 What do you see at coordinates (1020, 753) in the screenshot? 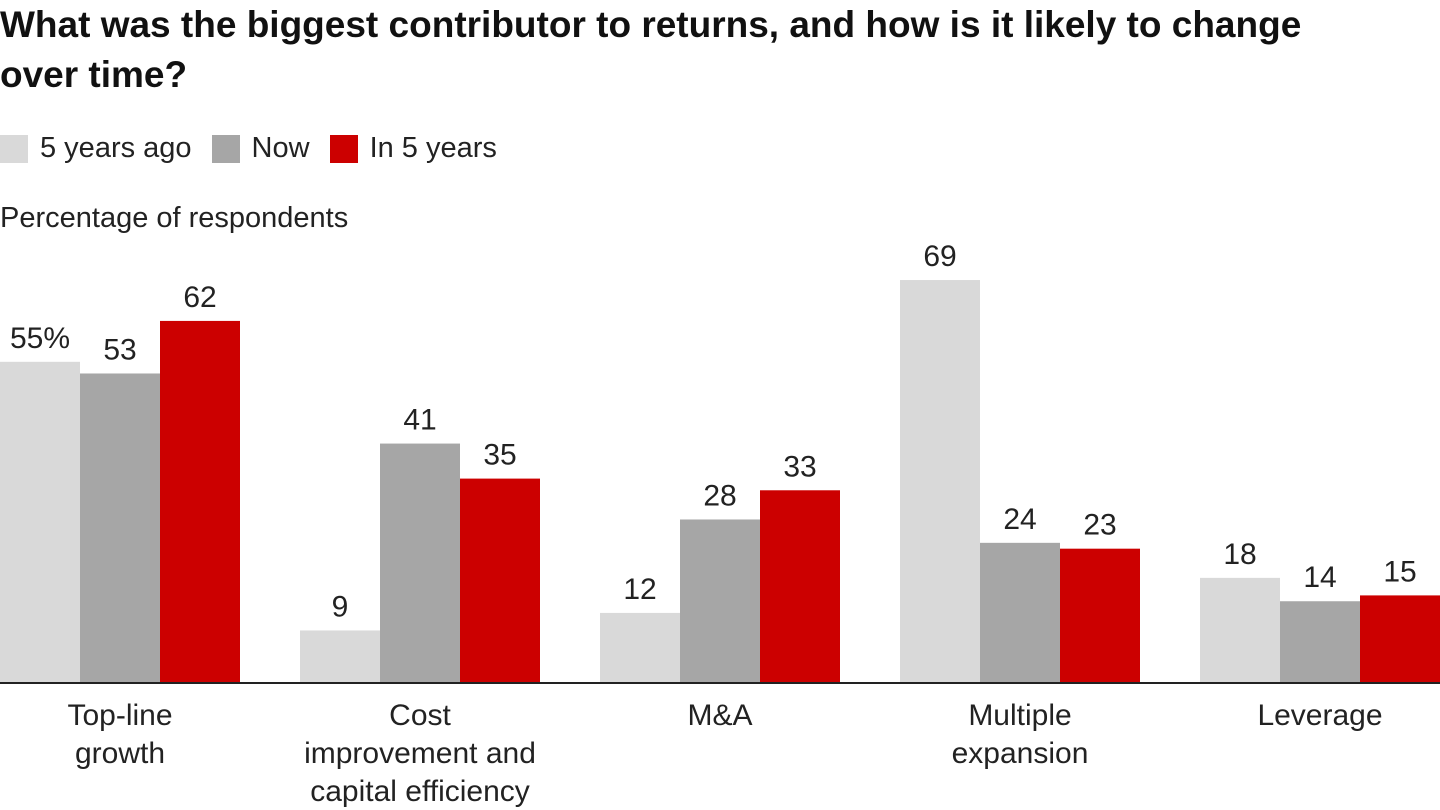
I see `x-tick-label: expansion` at bounding box center [1020, 753].